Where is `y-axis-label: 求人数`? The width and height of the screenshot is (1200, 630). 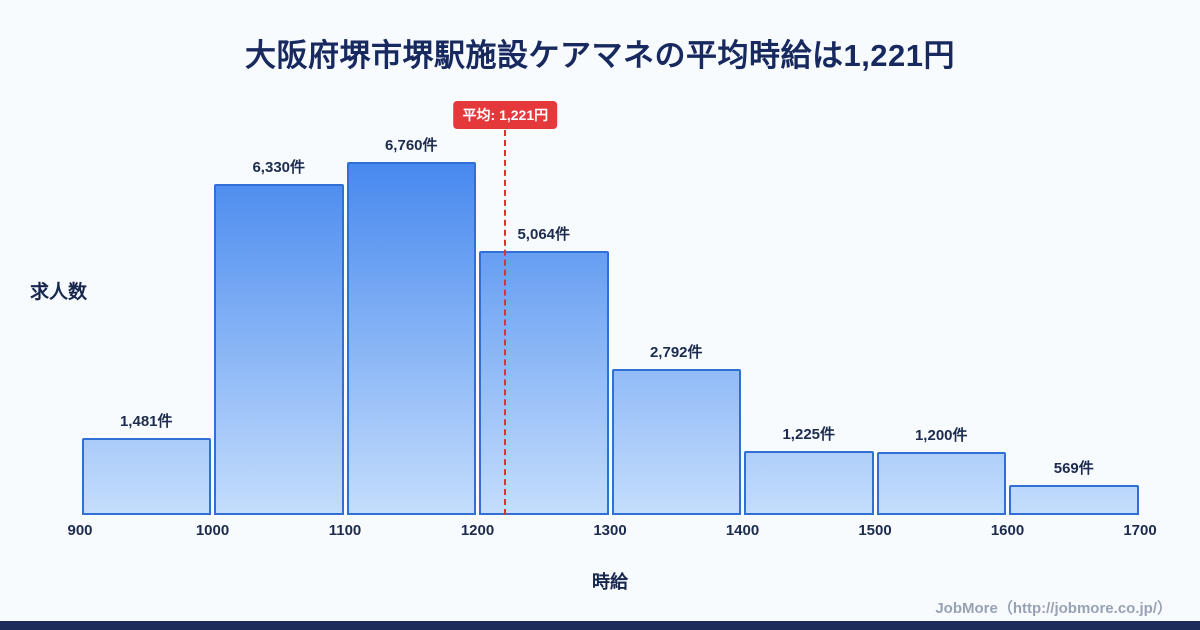 y-axis-label: 求人数 is located at coordinates (59, 292).